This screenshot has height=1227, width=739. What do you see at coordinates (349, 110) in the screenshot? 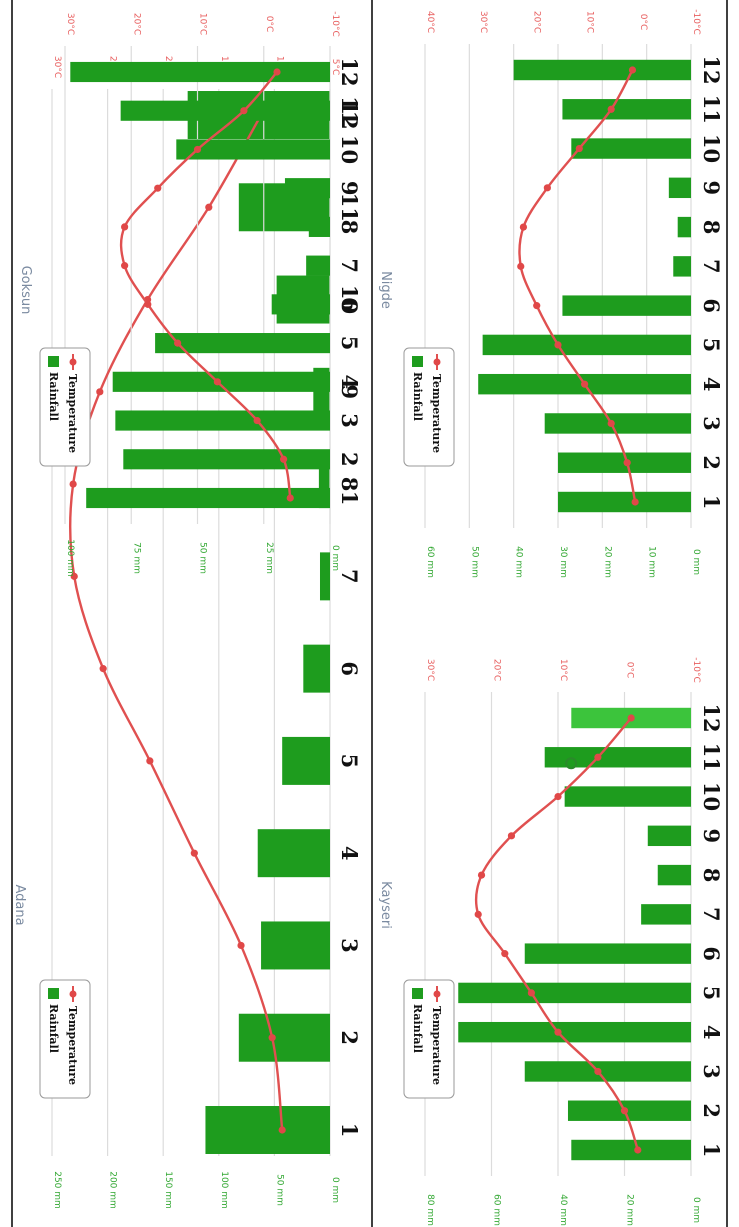
I see `month-label: 11` at bounding box center [349, 110].